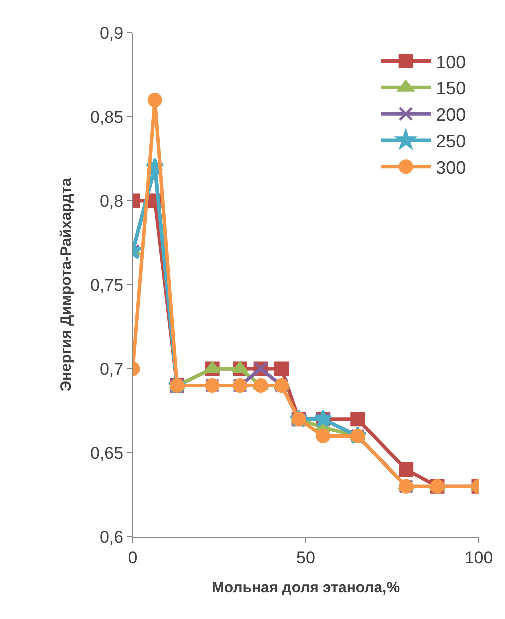  I want to click on y-tick-label: 0,9, so click(112, 33).